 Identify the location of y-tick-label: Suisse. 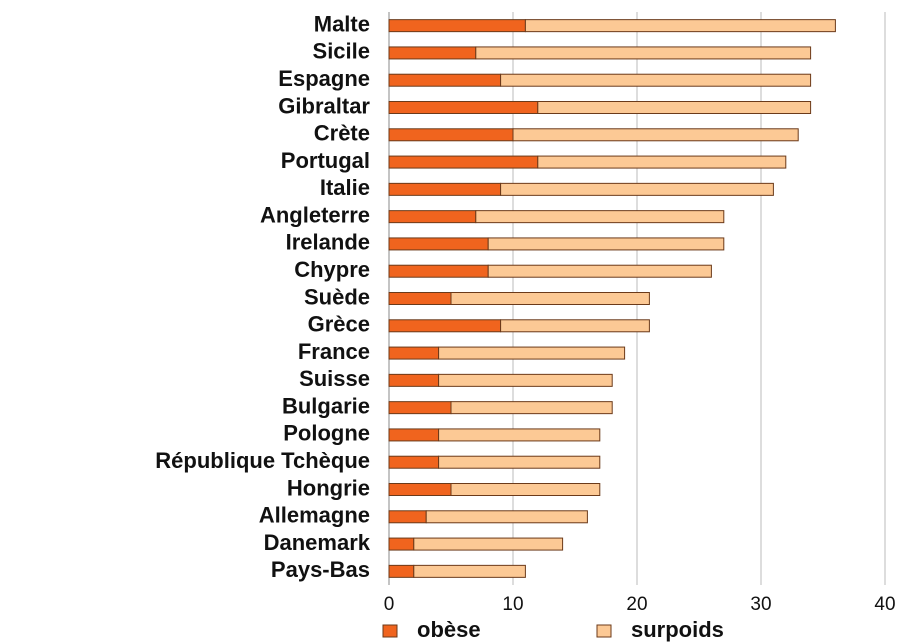
(334, 378).